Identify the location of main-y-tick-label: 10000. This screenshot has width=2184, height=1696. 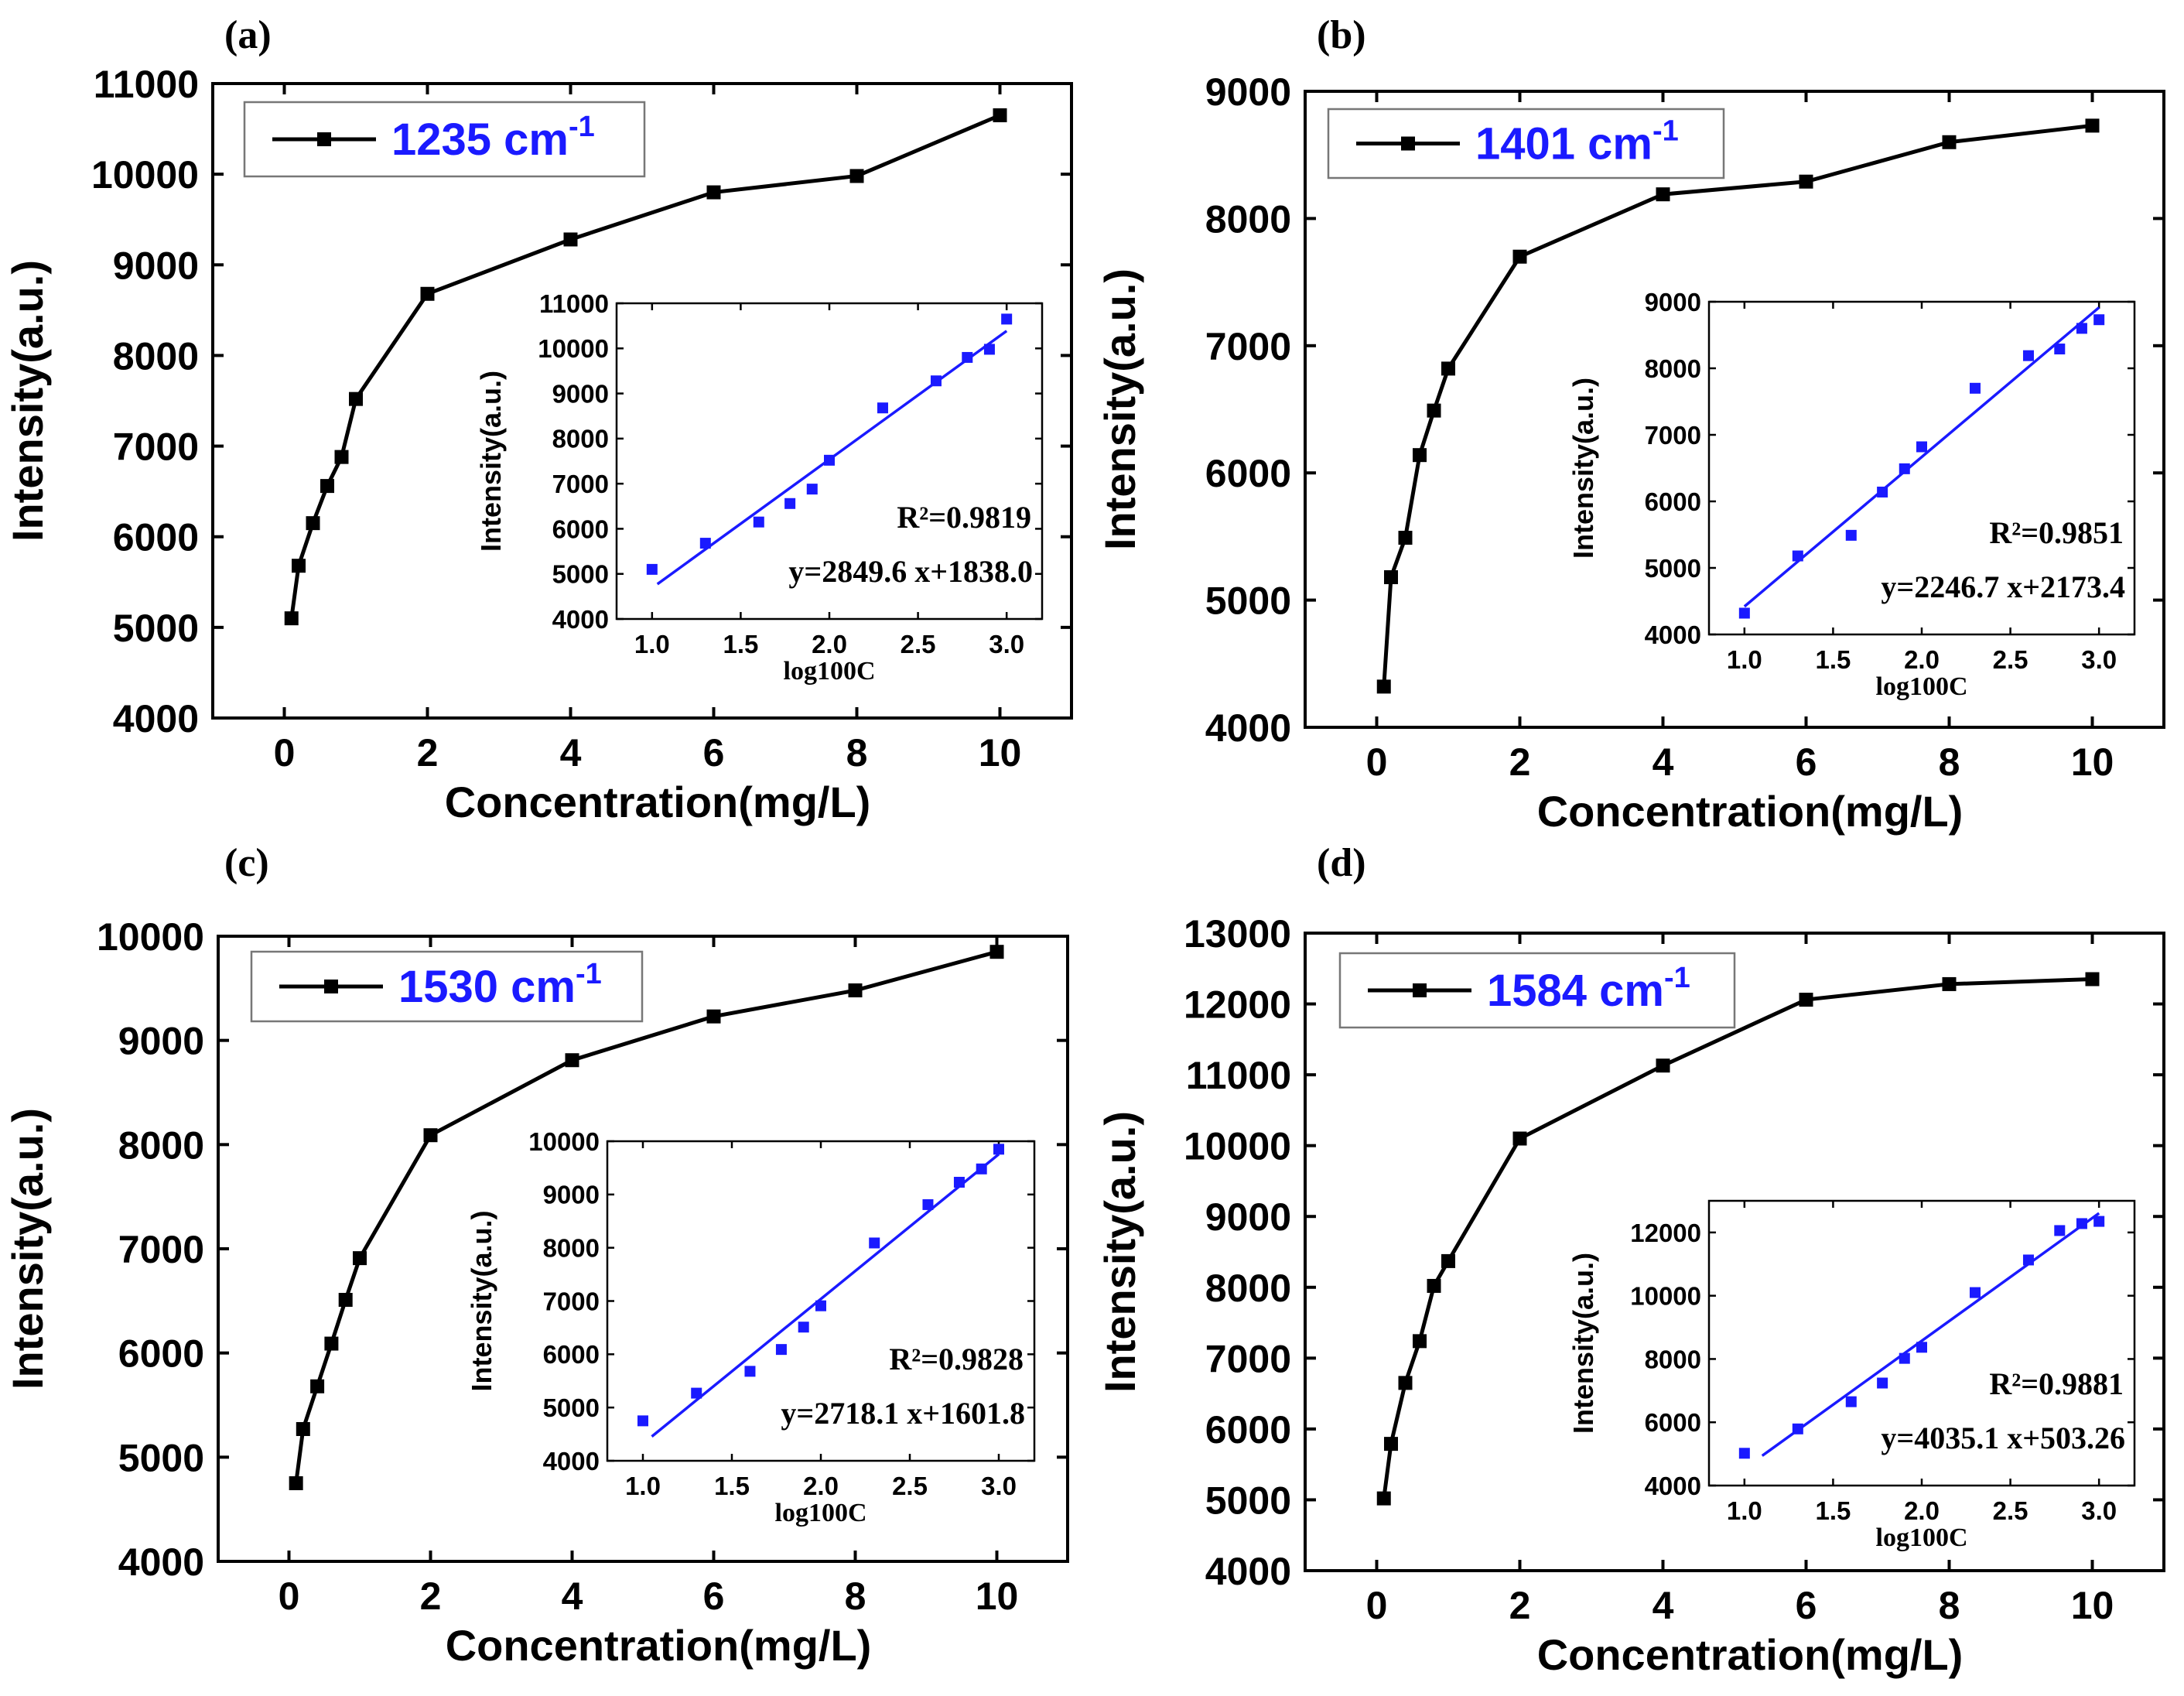
(151, 937).